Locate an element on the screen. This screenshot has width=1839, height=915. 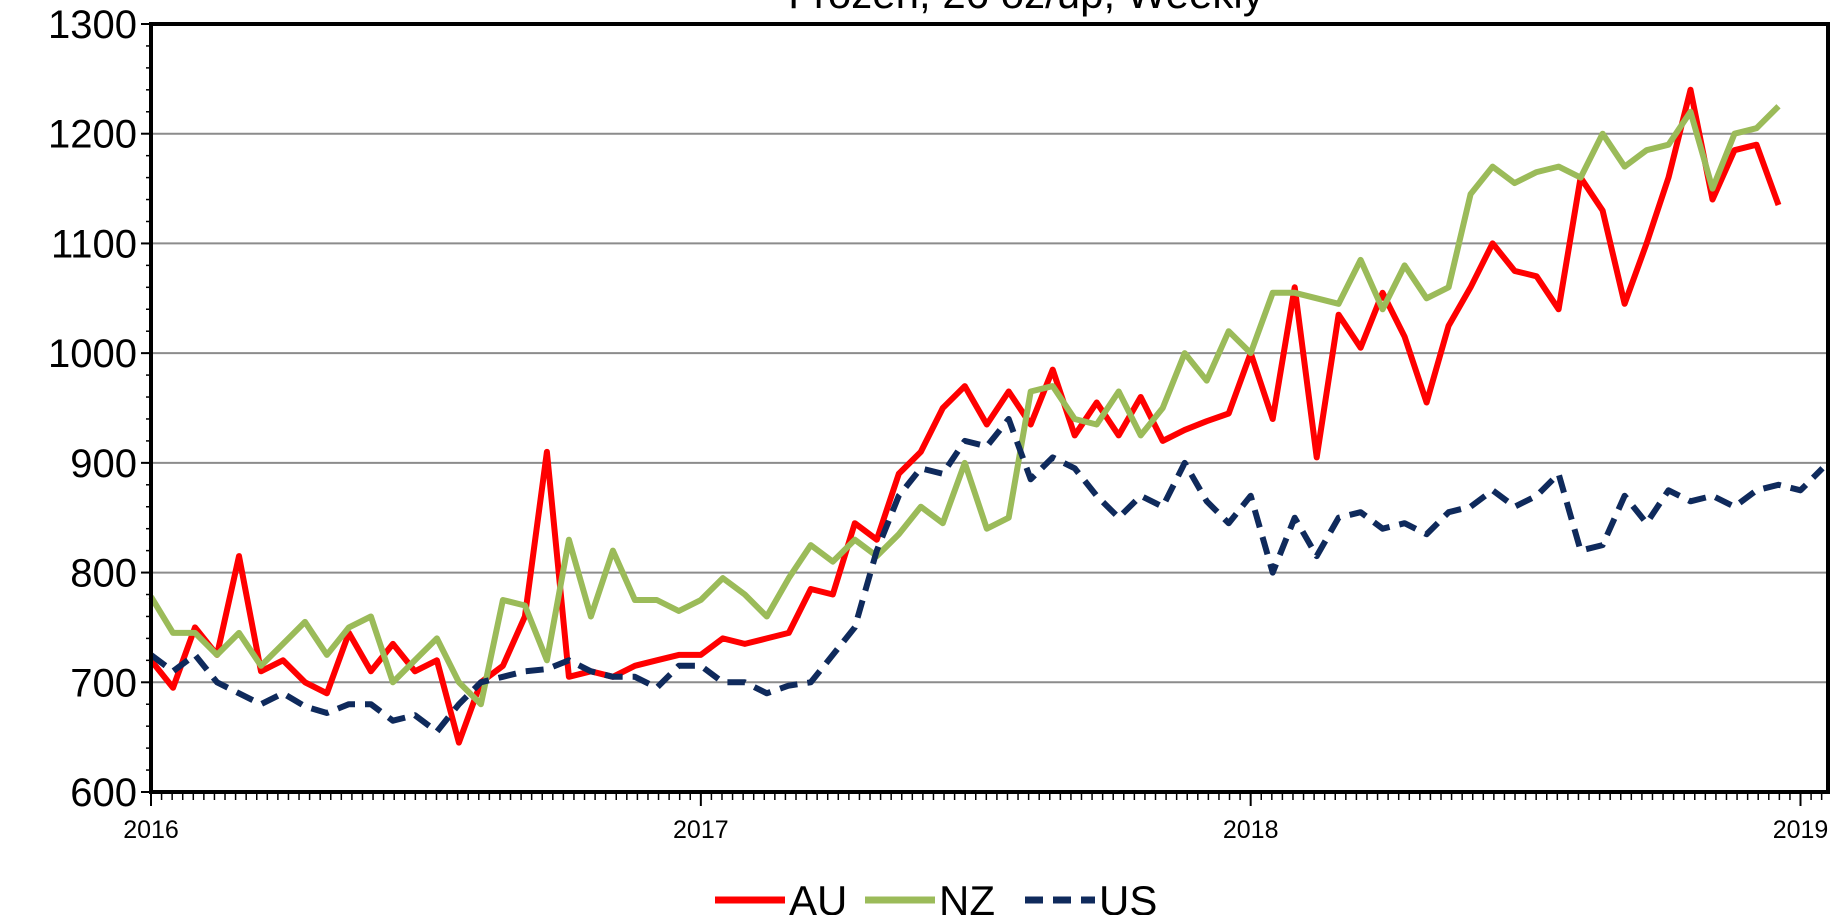
y-tick-label: 1300 is located at coordinates (92, 25).